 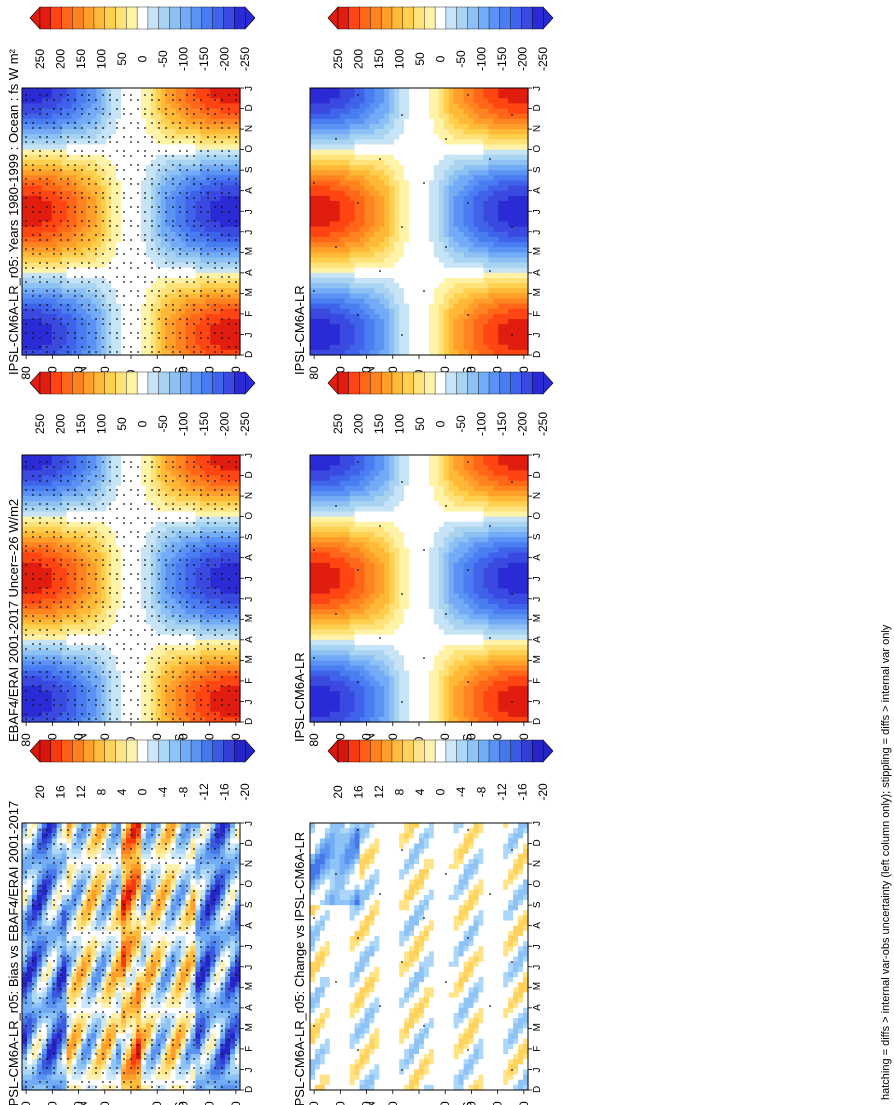 I want to click on month-tick-label: N, so click(x=249, y=128).